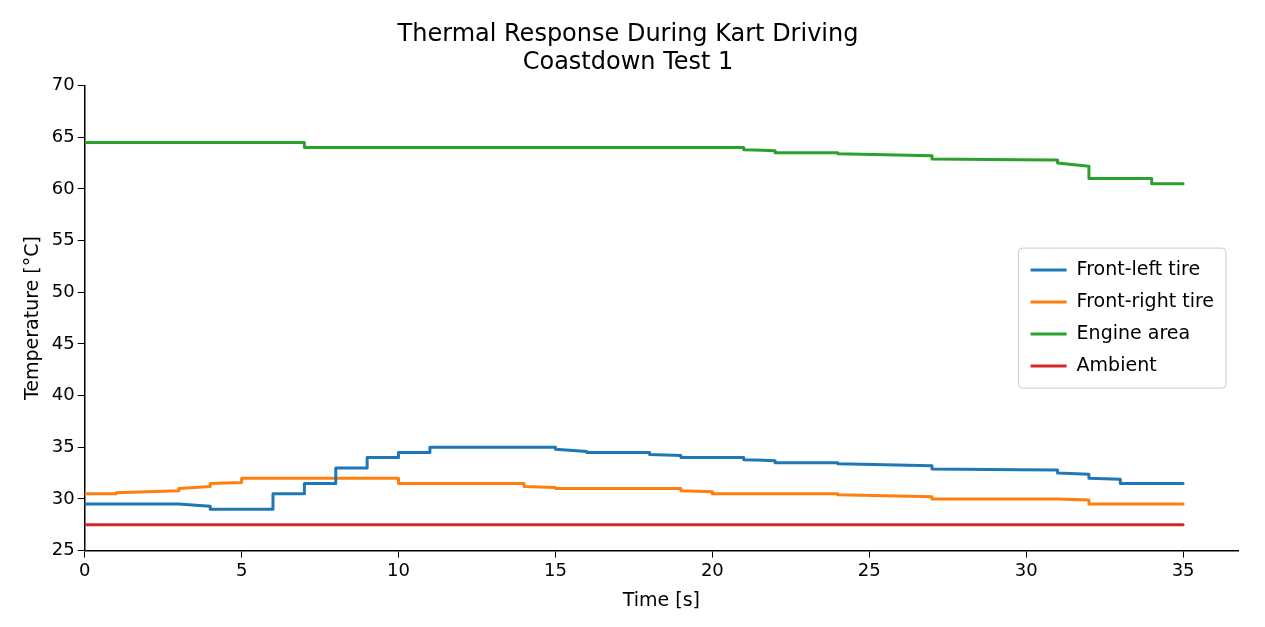 This screenshot has height=627, width=1265. I want to click on x-tick-label: 30, so click(1026, 570).